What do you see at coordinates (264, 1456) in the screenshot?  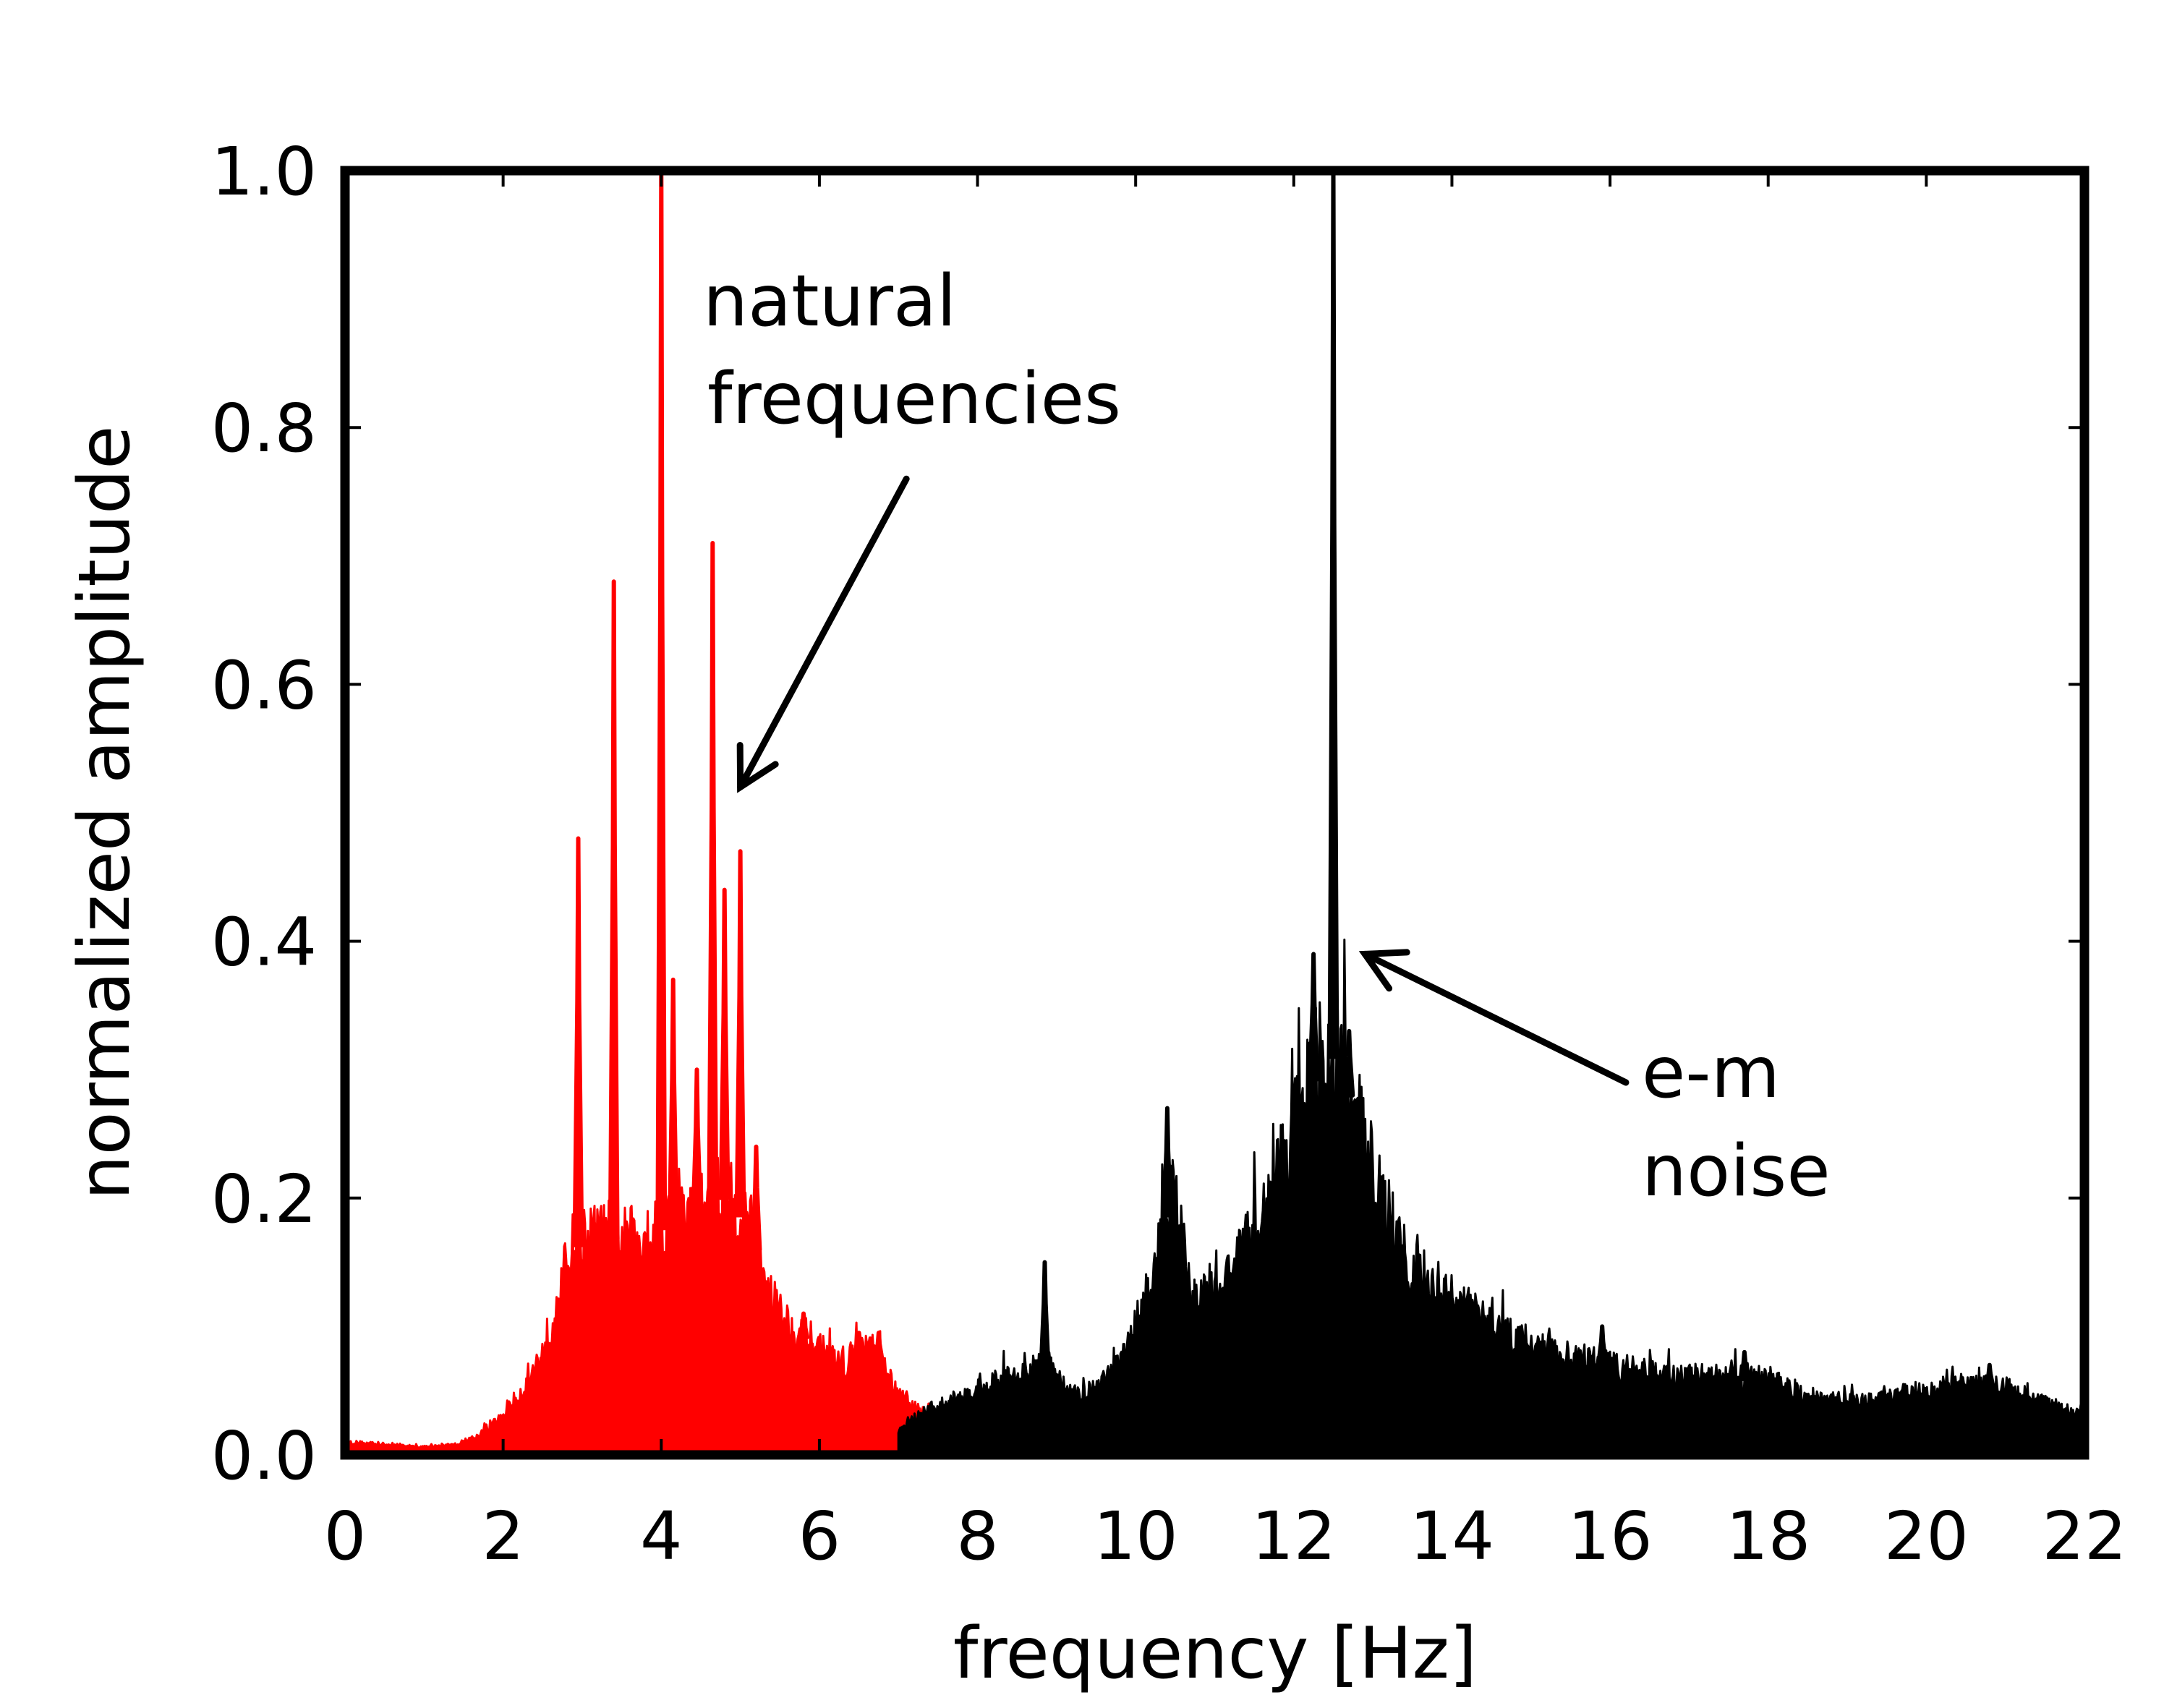 I see `y-tick-label: 0.0` at bounding box center [264, 1456].